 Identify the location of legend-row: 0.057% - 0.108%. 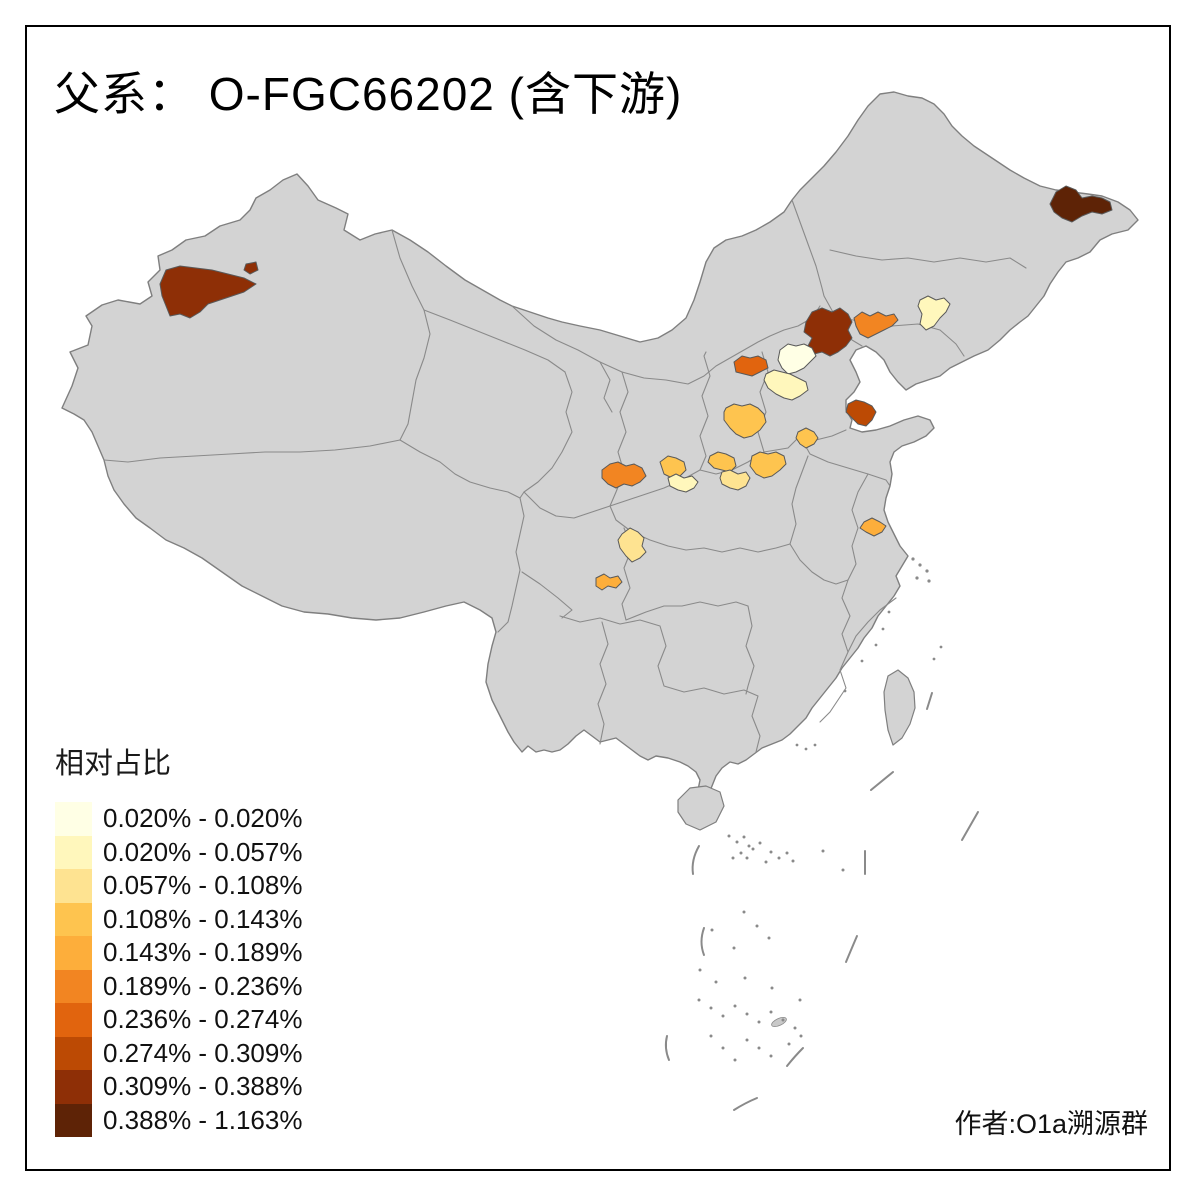
(178, 886).